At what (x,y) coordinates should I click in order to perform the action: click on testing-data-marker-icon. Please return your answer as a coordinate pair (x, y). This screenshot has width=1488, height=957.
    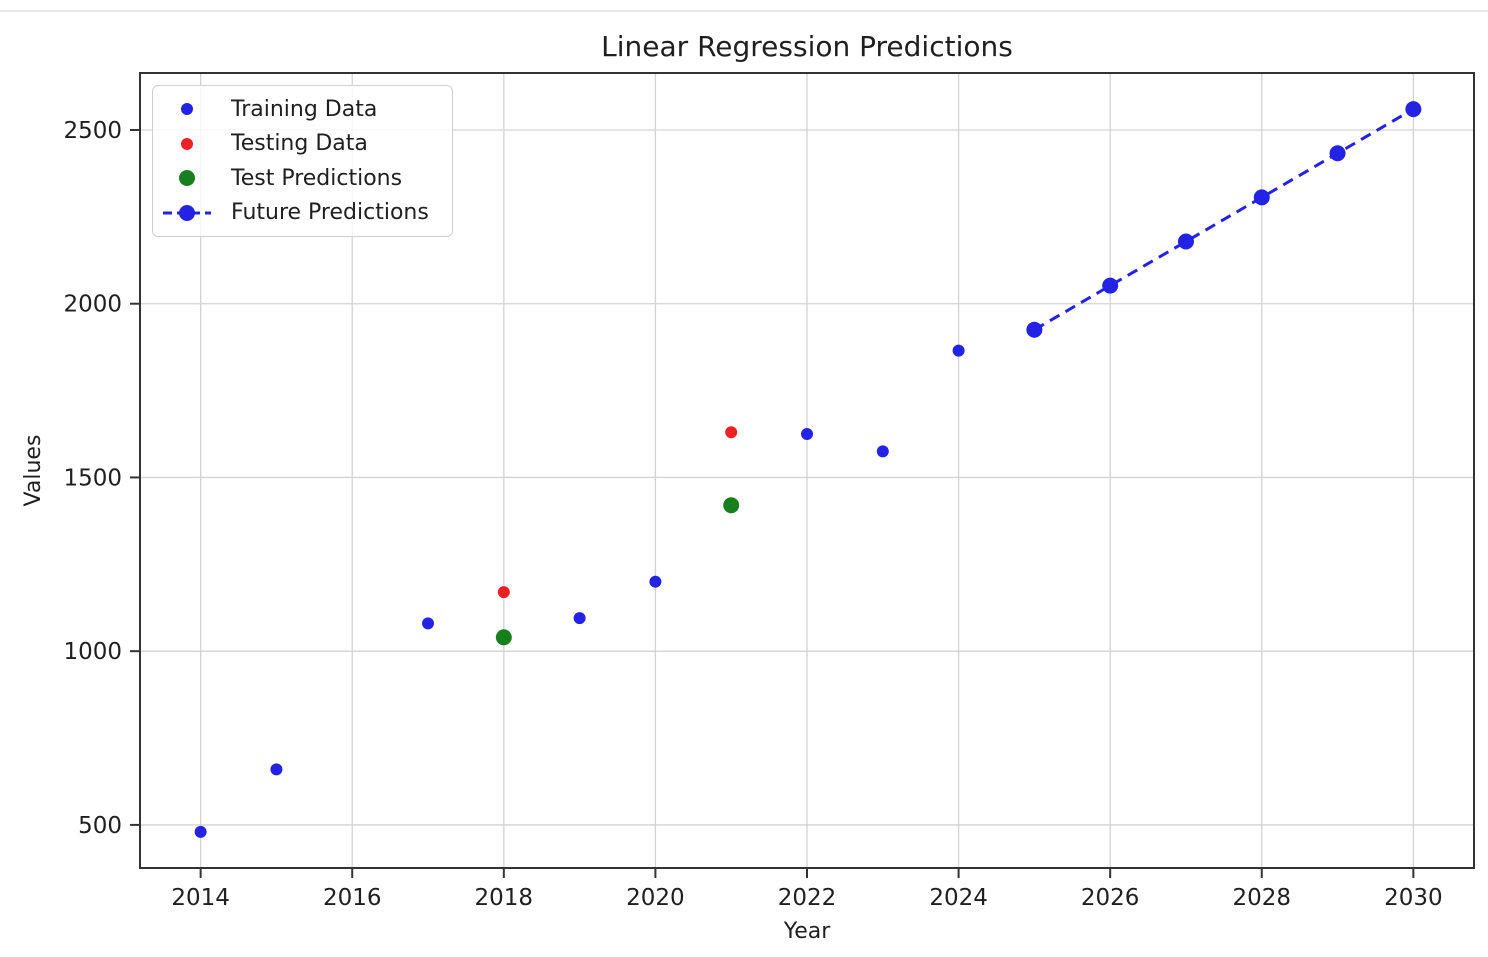
    Looking at the image, I should click on (187, 143).